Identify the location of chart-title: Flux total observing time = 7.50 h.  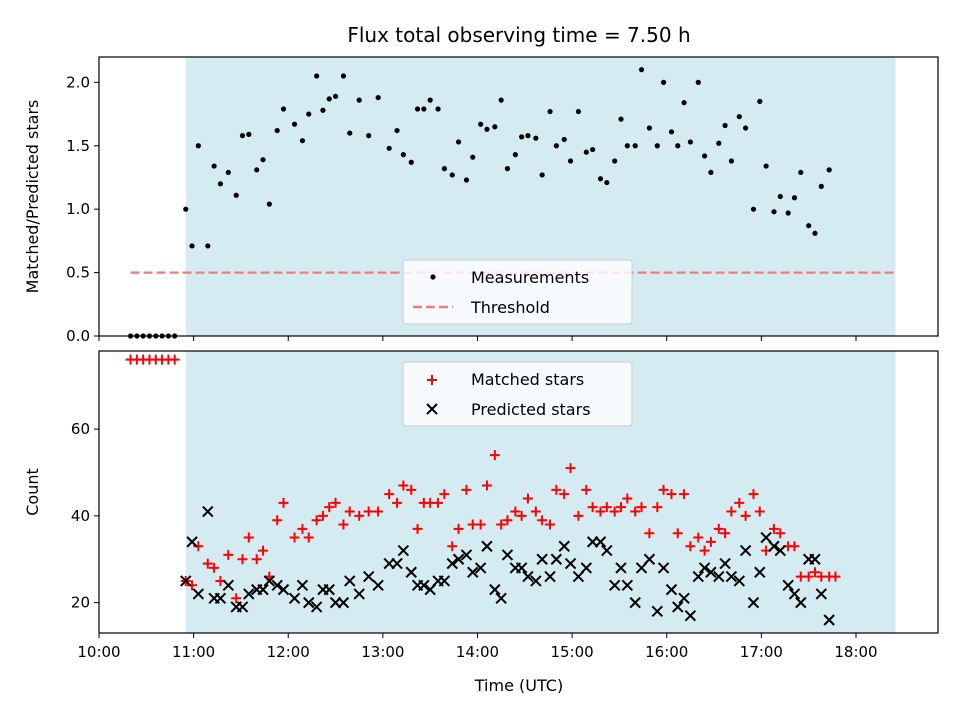
(518, 35).